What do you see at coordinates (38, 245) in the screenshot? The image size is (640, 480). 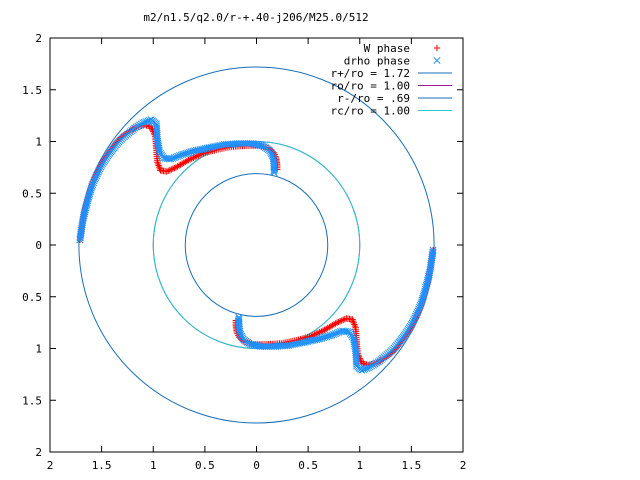 I see `y-tick-label: 0` at bounding box center [38, 245].